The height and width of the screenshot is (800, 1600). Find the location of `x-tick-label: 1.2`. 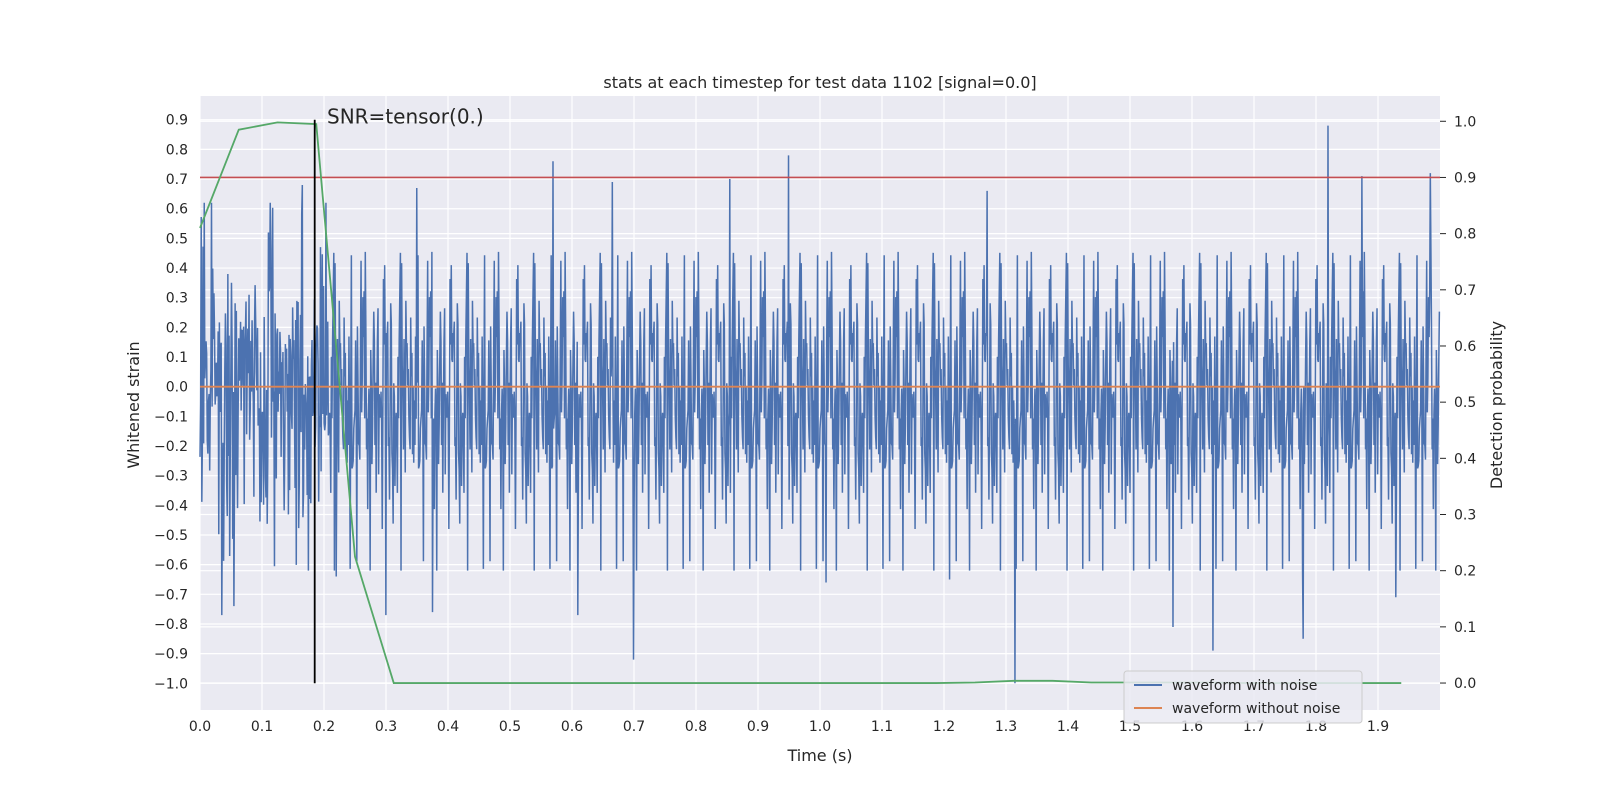

x-tick-label: 1.2 is located at coordinates (944, 727).